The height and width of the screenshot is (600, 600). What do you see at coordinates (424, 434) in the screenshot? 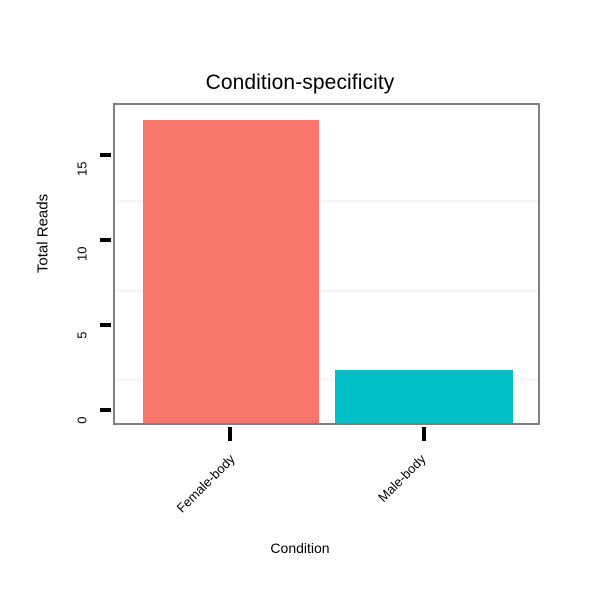
I see `x-tick-mark-male-body` at bounding box center [424, 434].